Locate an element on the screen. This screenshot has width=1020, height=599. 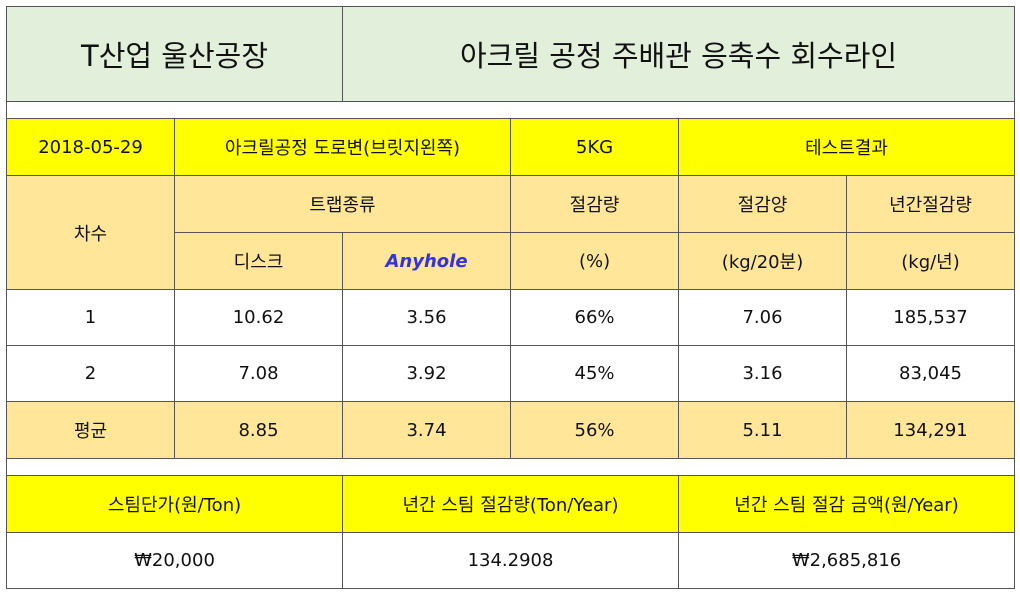
disc-header-cell: 디스크 is located at coordinates (258, 261).